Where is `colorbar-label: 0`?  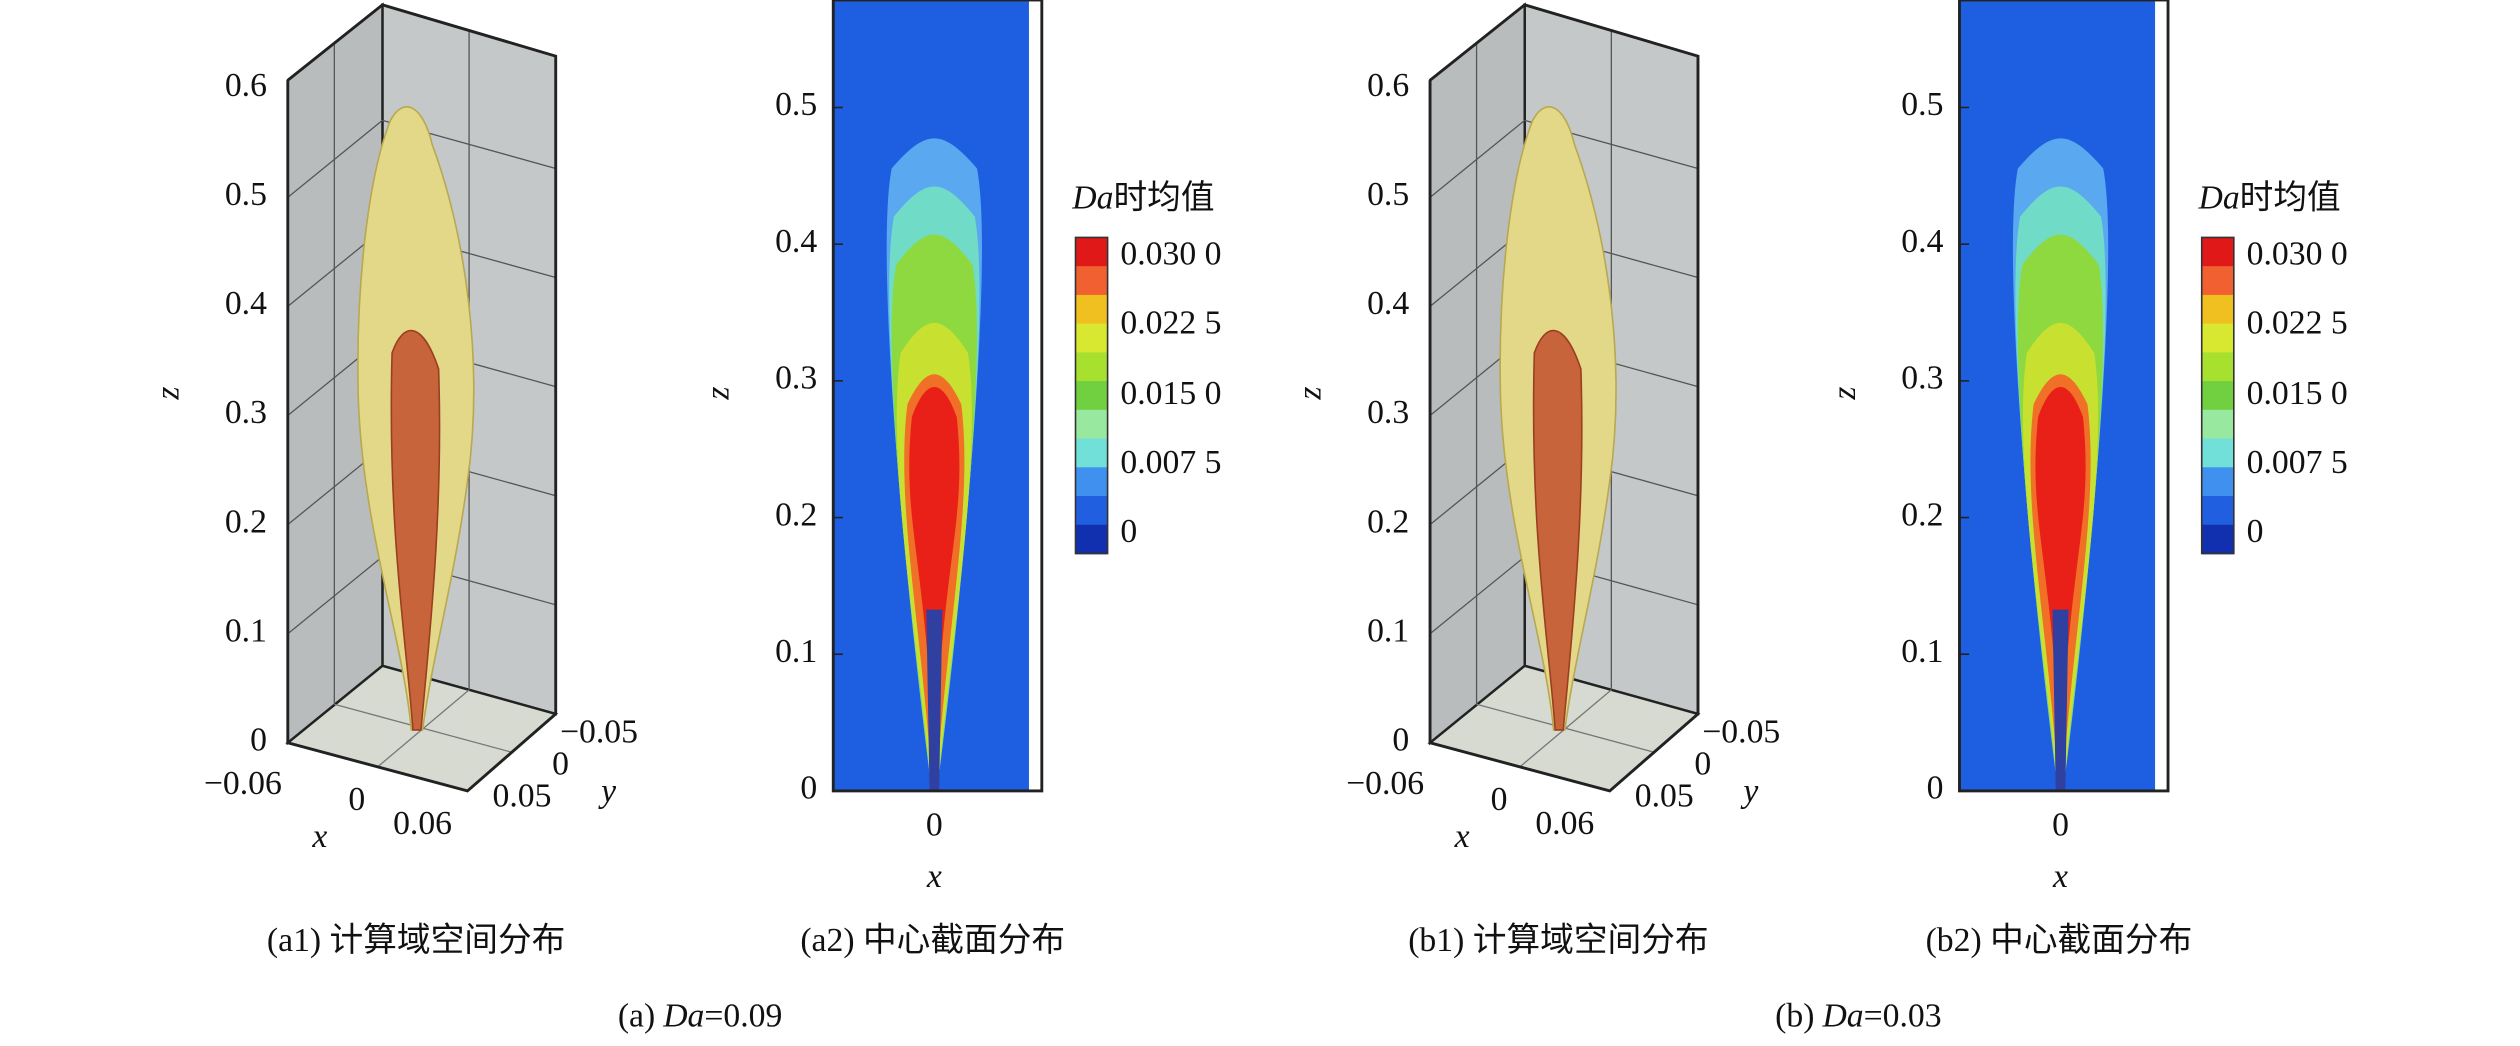
colorbar-label: 0 is located at coordinates (1128, 531).